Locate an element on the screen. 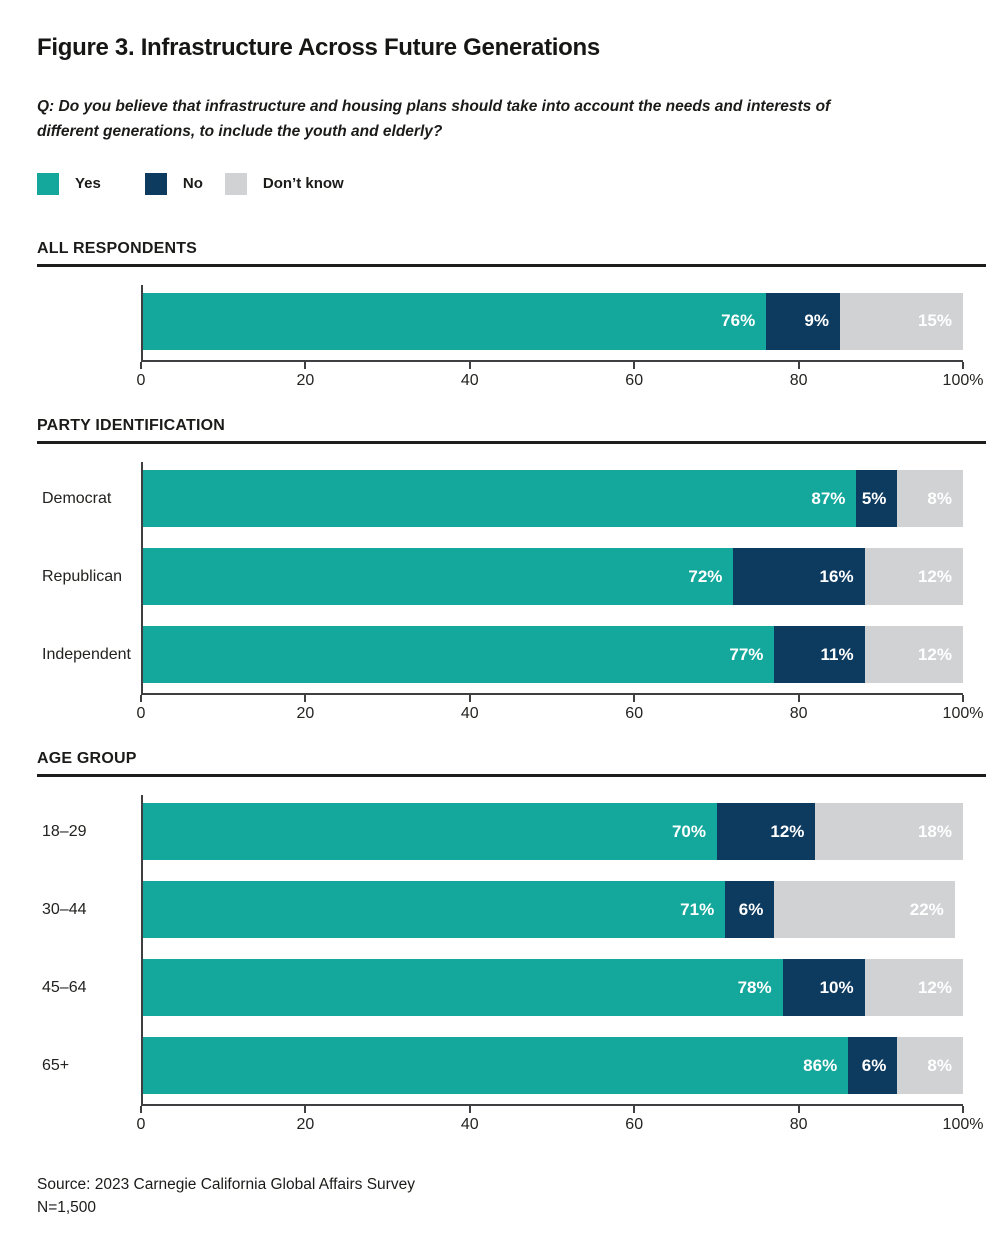 This screenshot has width=1000, height=1247. segment-no: 11% is located at coordinates (819, 655).